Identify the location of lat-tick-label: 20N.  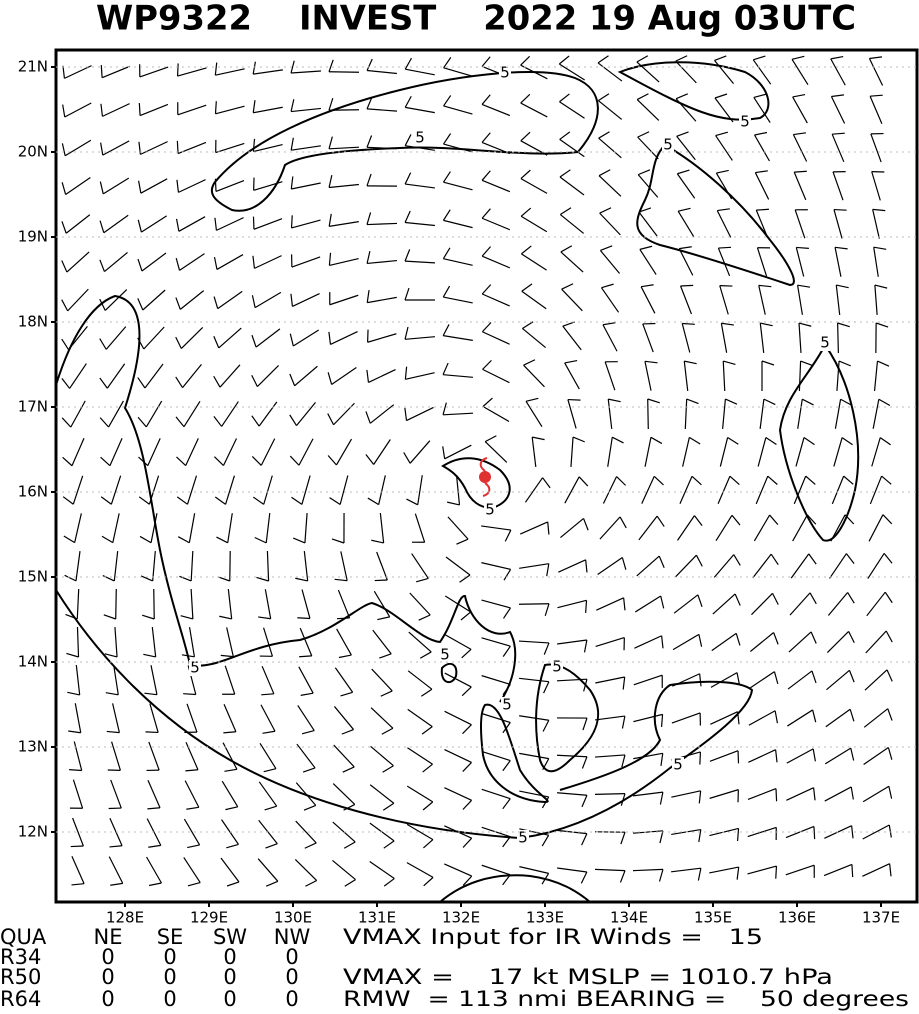
(33, 152).